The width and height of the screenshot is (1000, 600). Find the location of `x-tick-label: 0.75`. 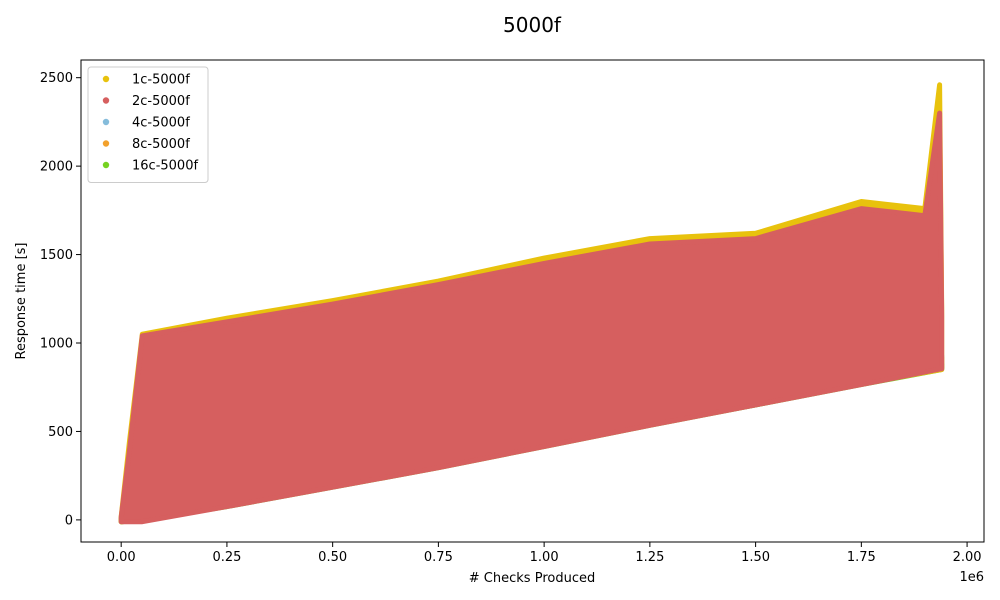

x-tick-label: 0.75 is located at coordinates (438, 557).